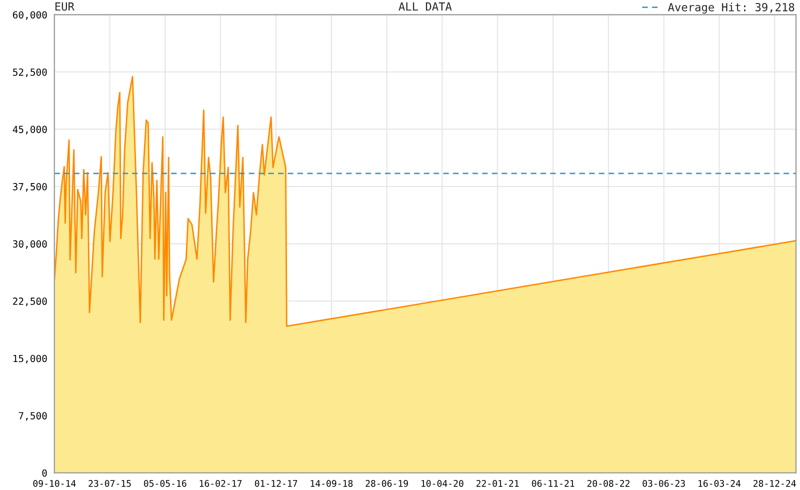  I want to click on y-tick-label: 7,500, so click(32, 416).